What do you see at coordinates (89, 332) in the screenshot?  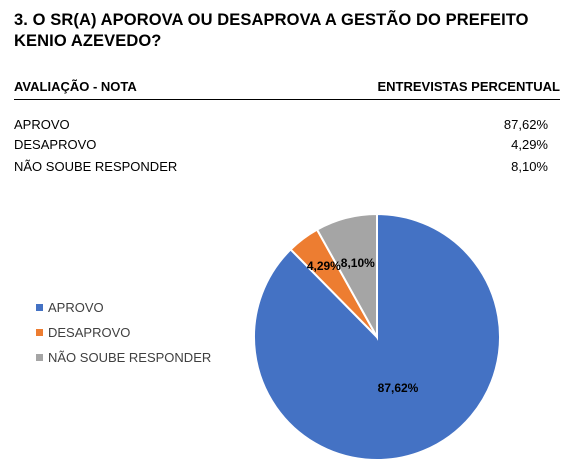 I see `legend-label-desaprovo: DESAPROVO` at bounding box center [89, 332].